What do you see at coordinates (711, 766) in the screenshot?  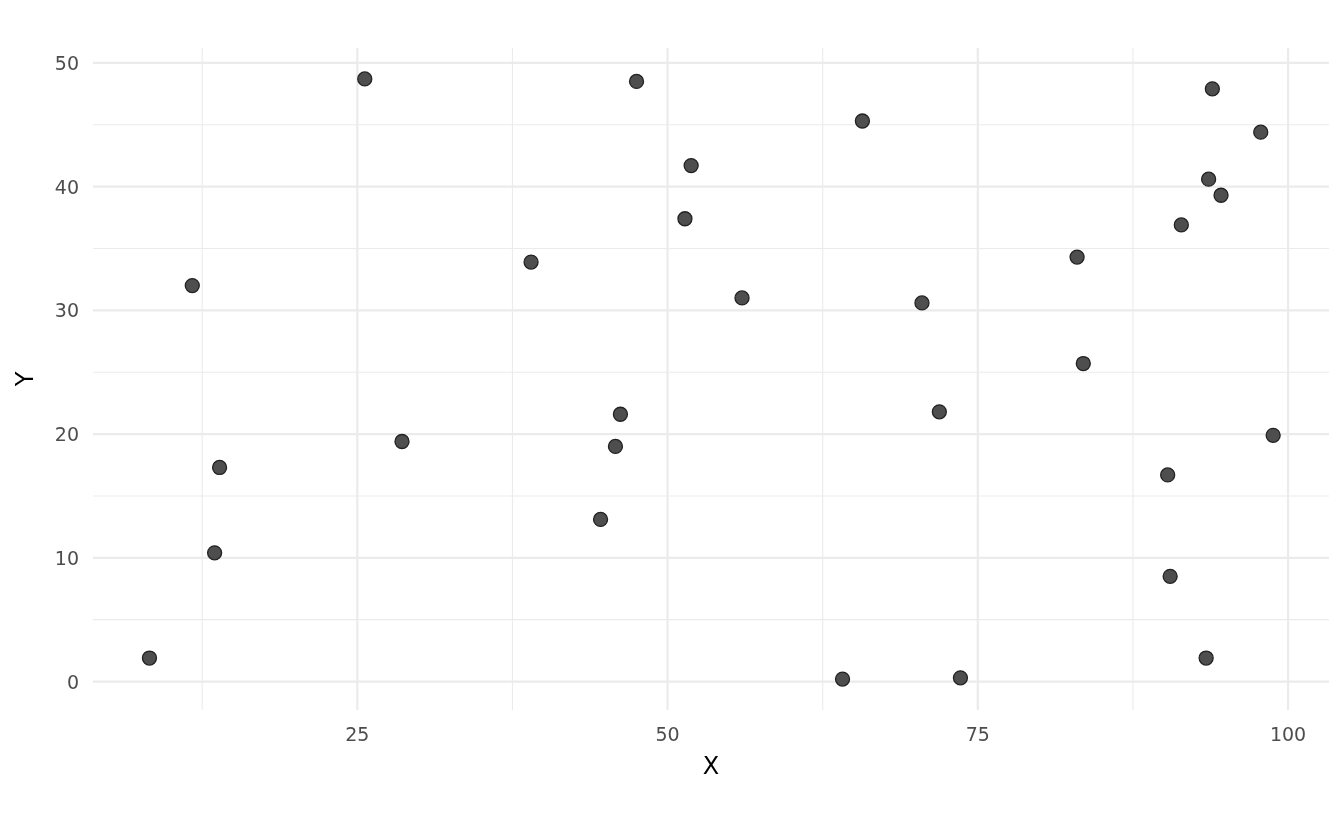 I see `x-axis-title: X` at bounding box center [711, 766].